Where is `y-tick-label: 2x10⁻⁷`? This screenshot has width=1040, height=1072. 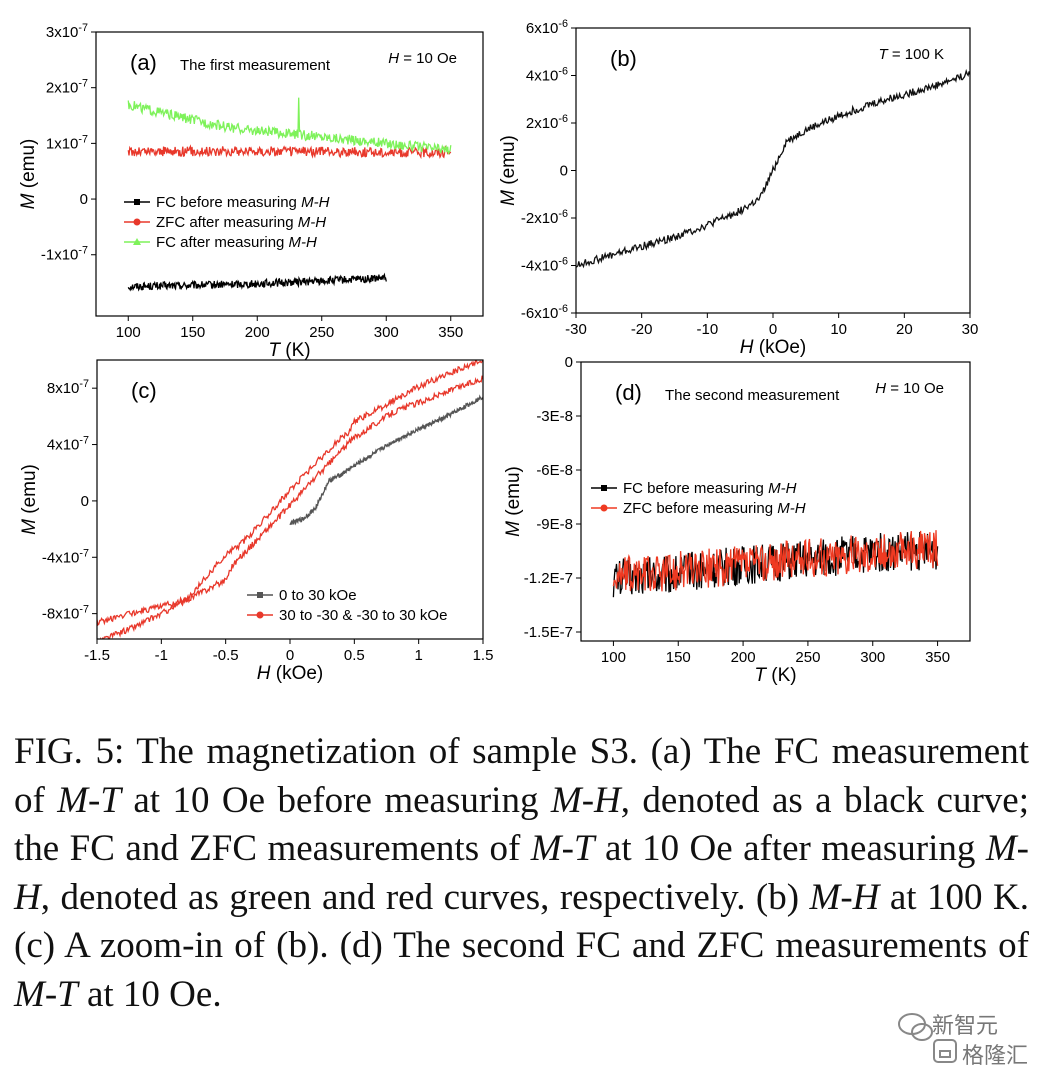 y-tick-label: 2x10⁻⁷ is located at coordinates (67, 87).